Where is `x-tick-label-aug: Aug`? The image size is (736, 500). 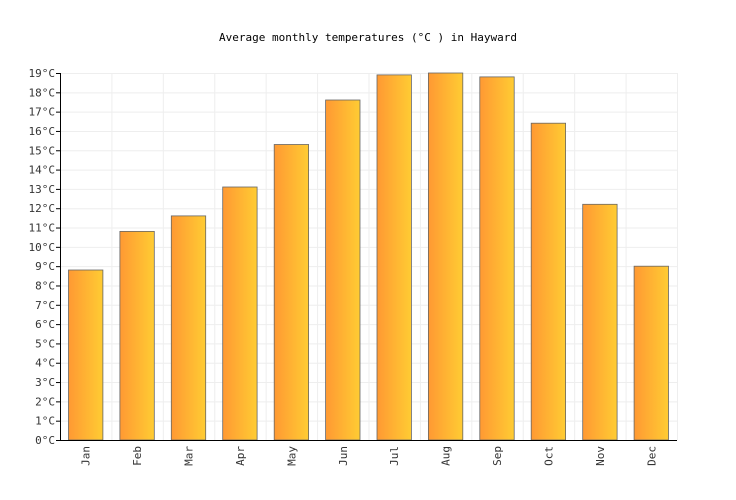
x-tick-label-aug: Aug is located at coordinates (446, 456).